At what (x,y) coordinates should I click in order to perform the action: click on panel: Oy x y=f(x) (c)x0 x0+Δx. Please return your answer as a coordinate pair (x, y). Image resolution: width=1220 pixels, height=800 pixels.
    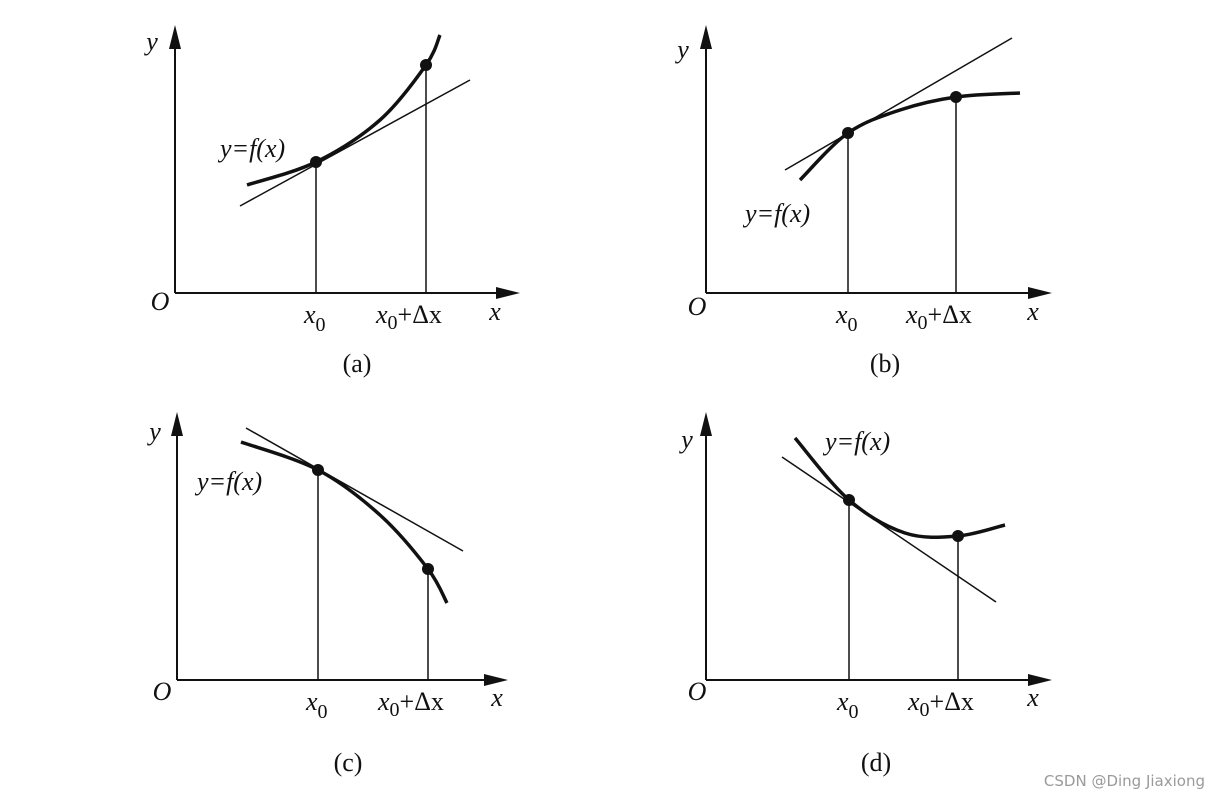
    Looking at the image, I should click on (327, 594).